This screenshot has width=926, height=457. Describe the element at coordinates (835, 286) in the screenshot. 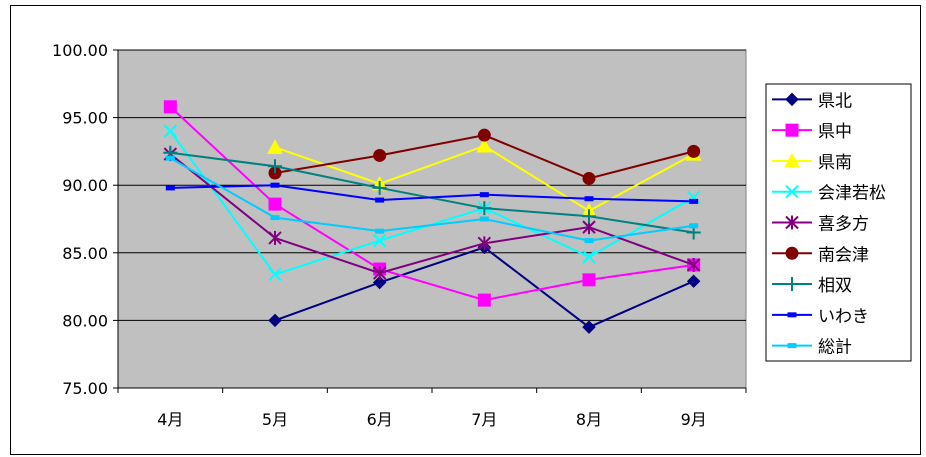

I see `legend-label: 相双` at that location.